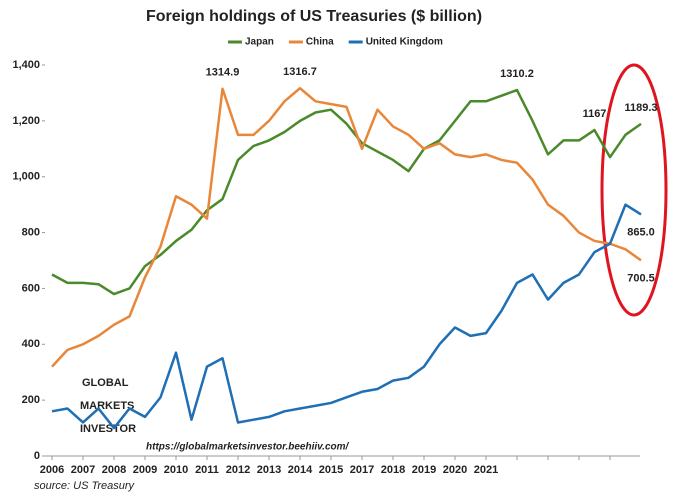 This screenshot has height=496, width=679. What do you see at coordinates (31, 288) in the screenshot?
I see `y-tick-label: 600` at bounding box center [31, 288].